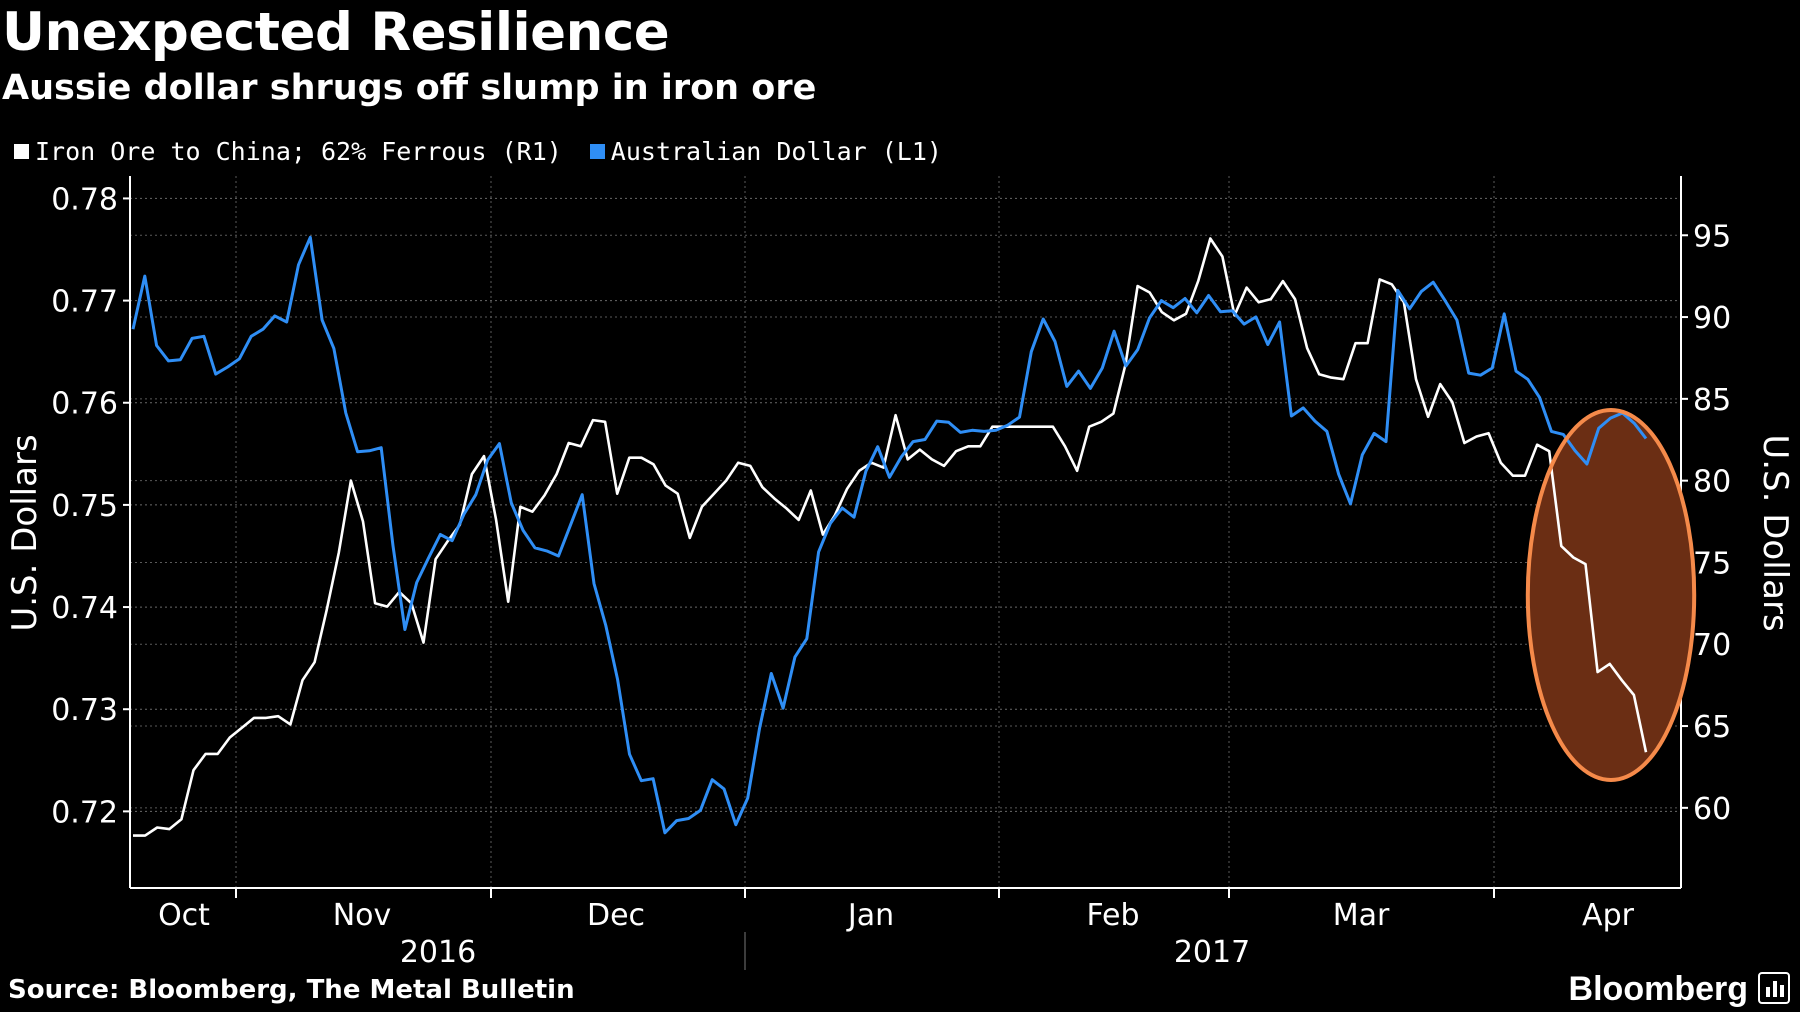  What do you see at coordinates (1712, 318) in the screenshot?
I see `right-tick-label: 90` at bounding box center [1712, 318].